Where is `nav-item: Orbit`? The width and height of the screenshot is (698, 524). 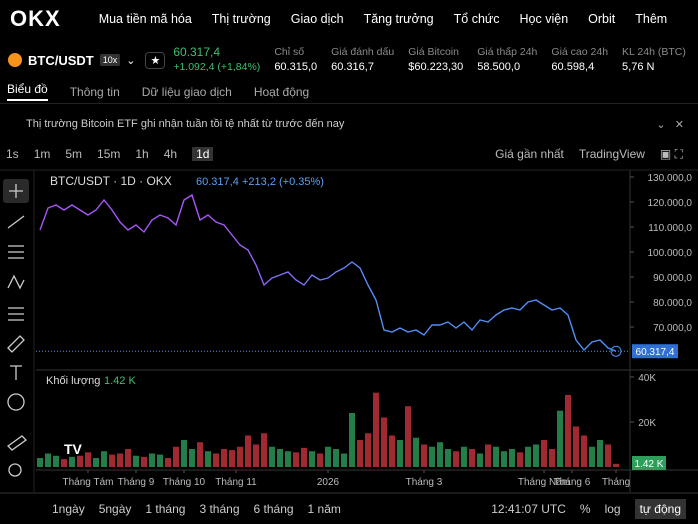 nav-item: Orbit is located at coordinates (602, 19).